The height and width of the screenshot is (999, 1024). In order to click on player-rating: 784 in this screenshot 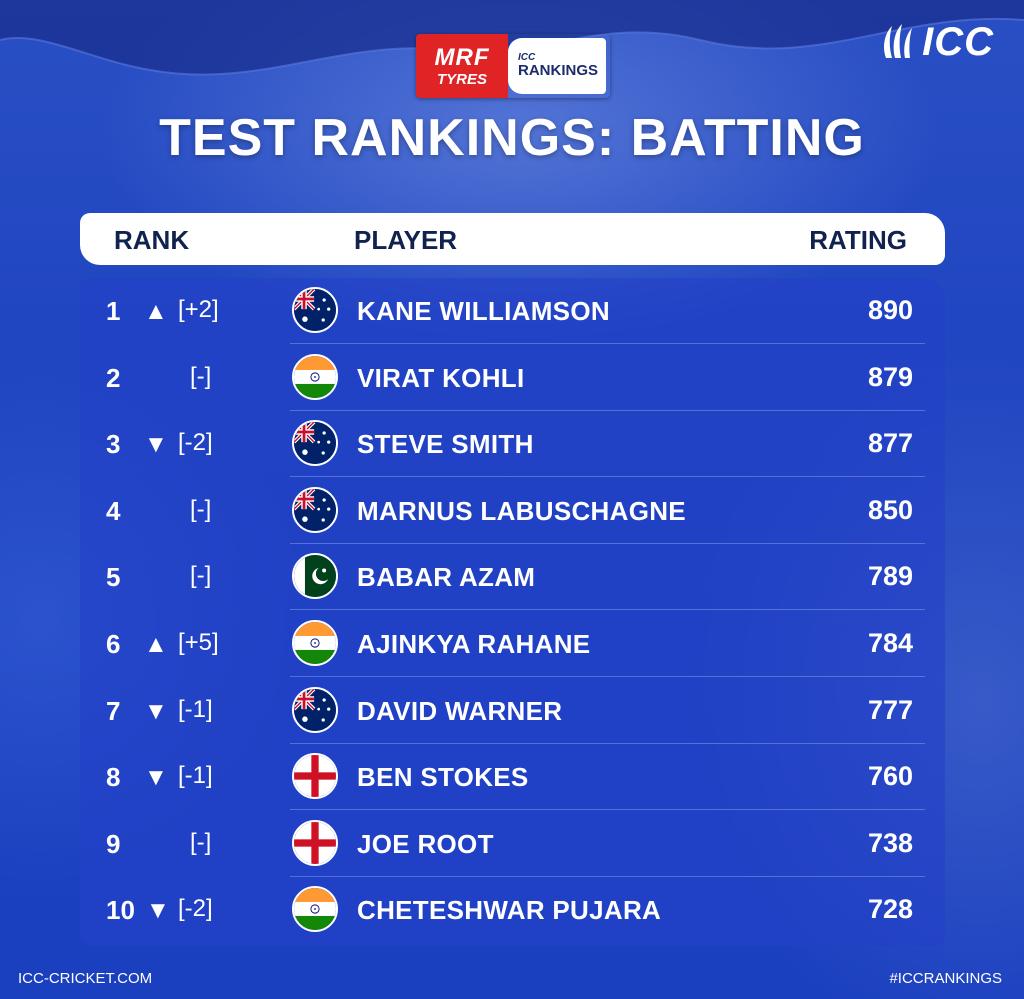, I will do `click(890, 643)`.